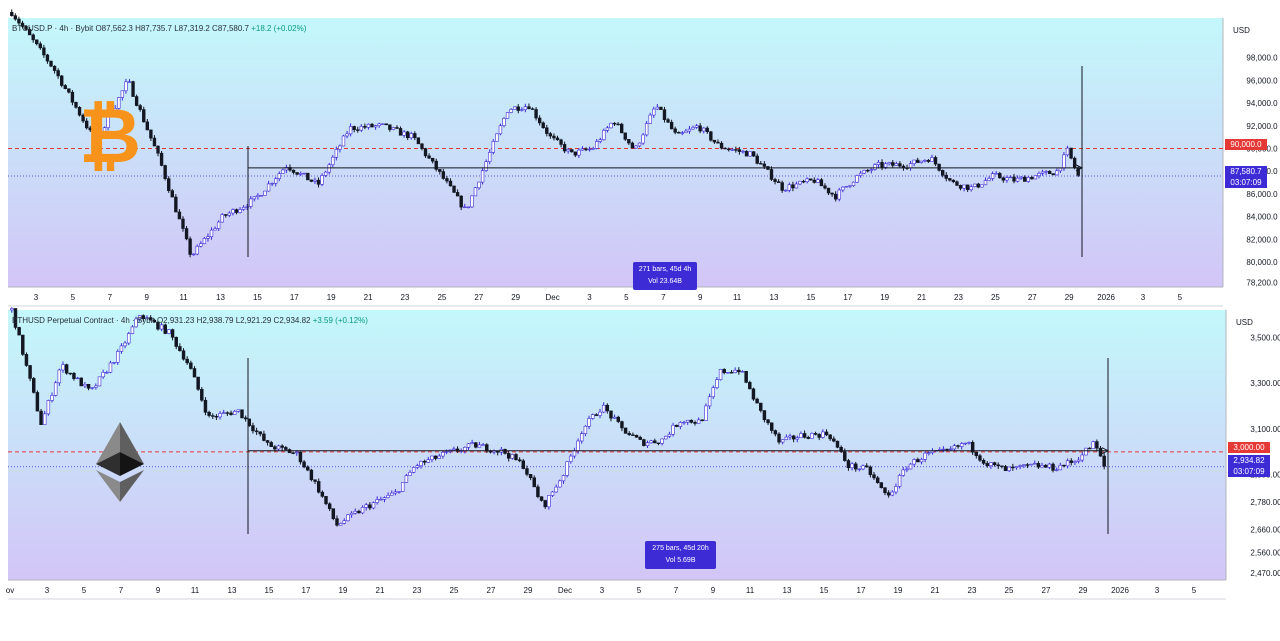 Image resolution: width=1280 pixels, height=641 pixels. Describe the element at coordinates (1265, 429) in the screenshot. I see `price-tick-label: 3,100.00` at that location.